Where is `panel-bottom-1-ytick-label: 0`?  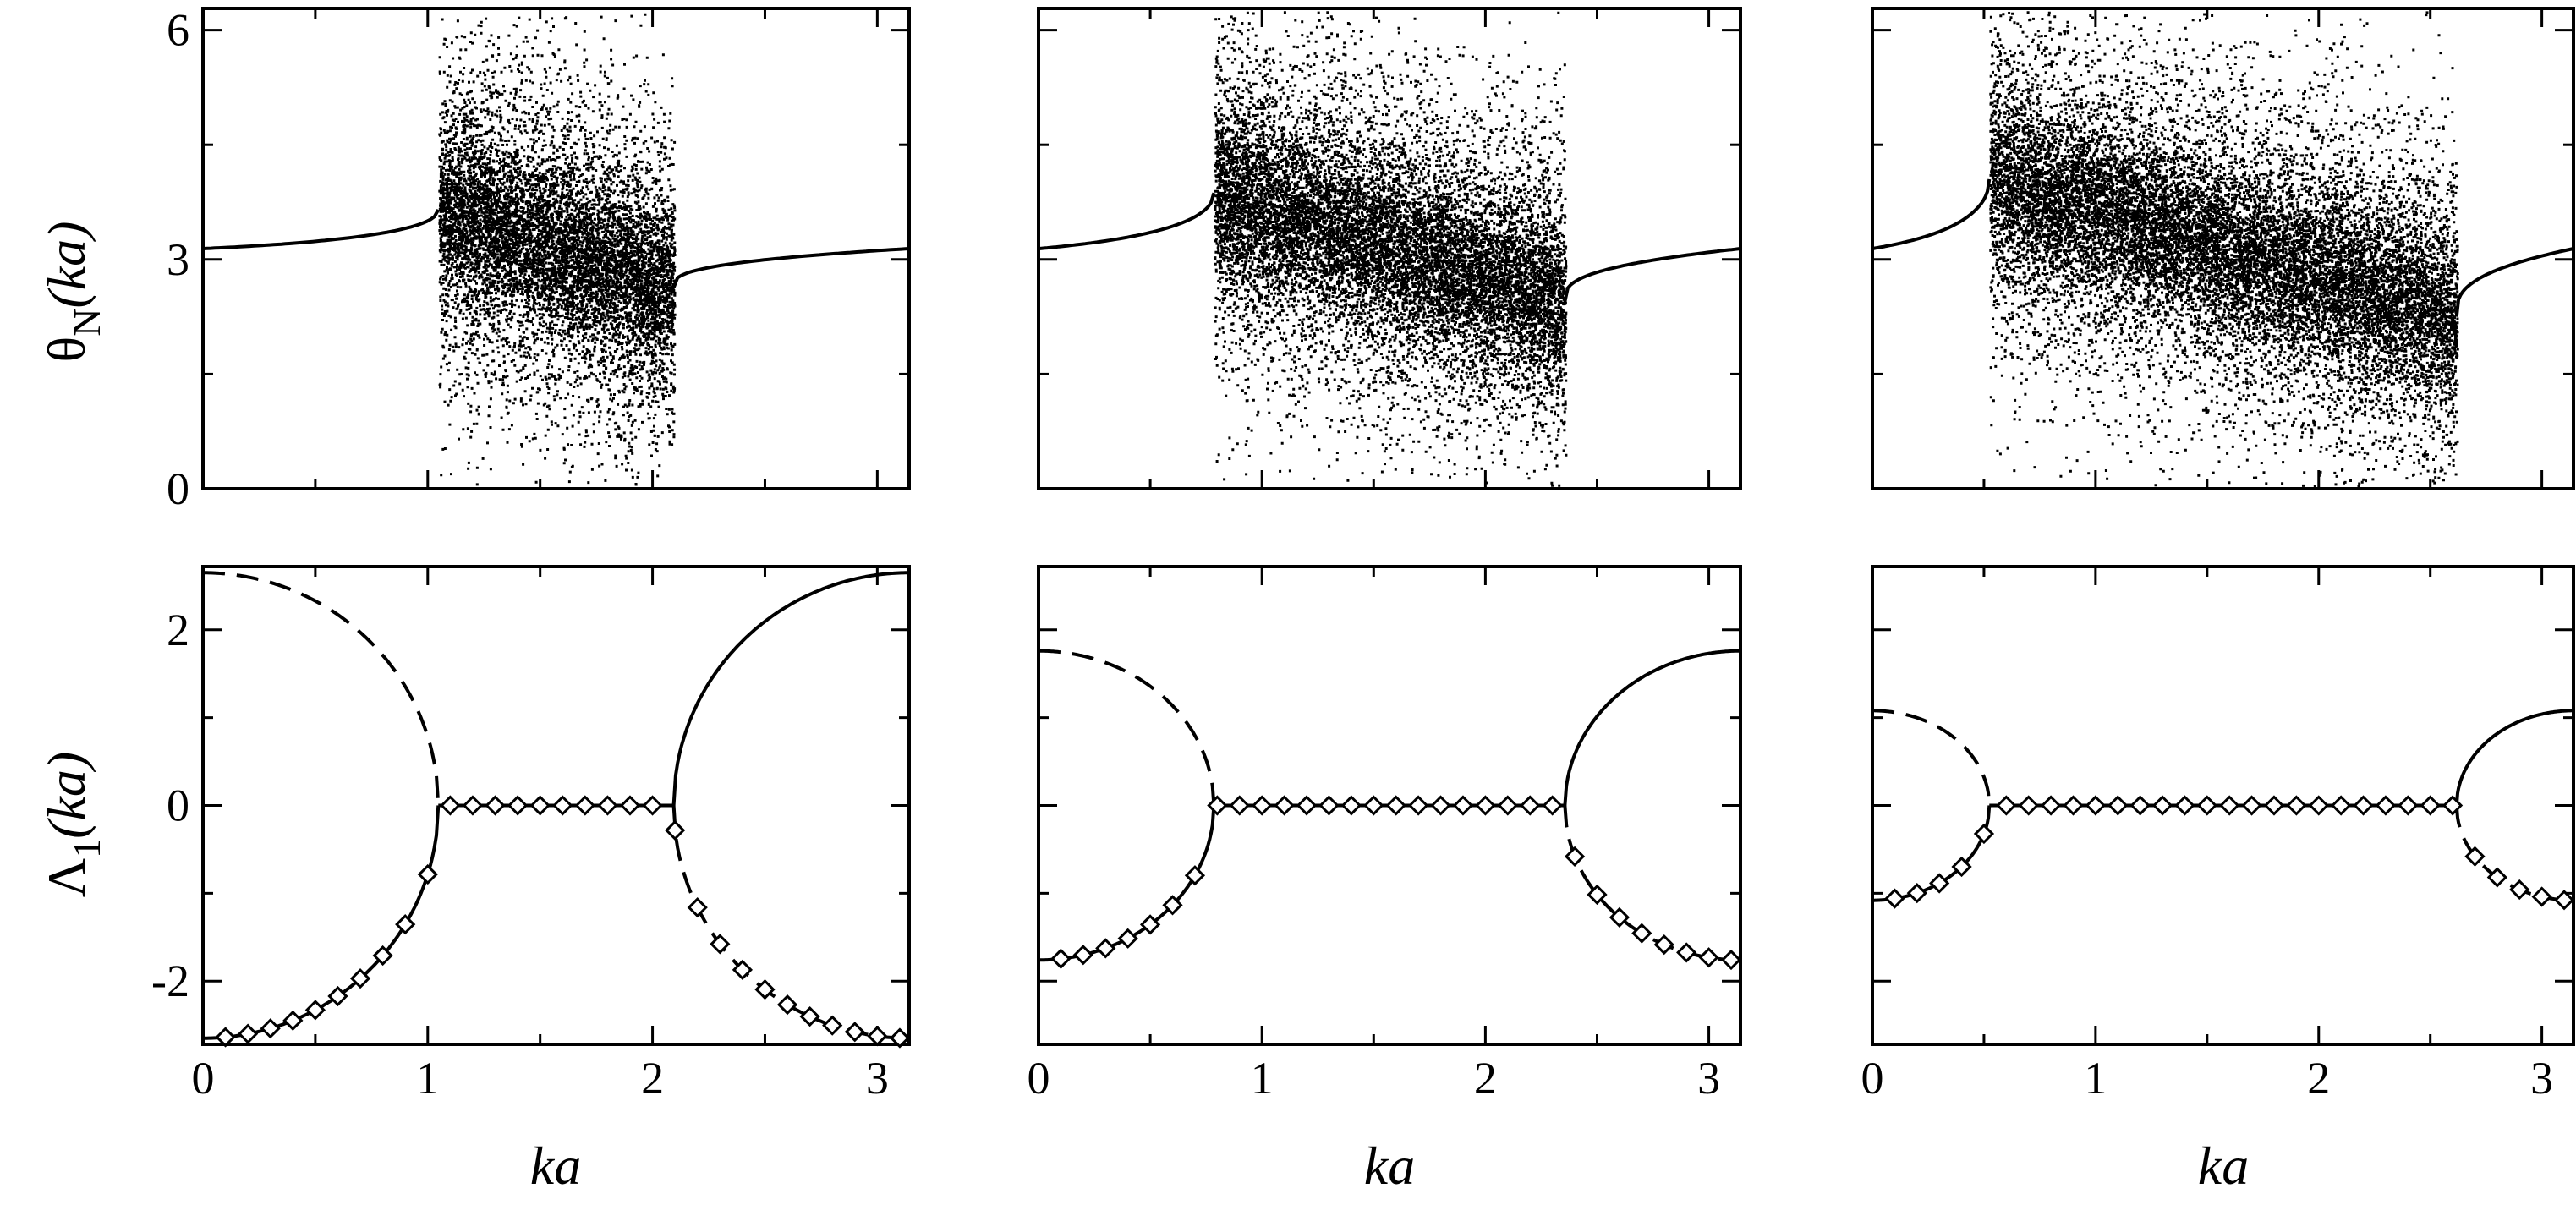 panel-bottom-1-ytick-label: 0 is located at coordinates (178, 806).